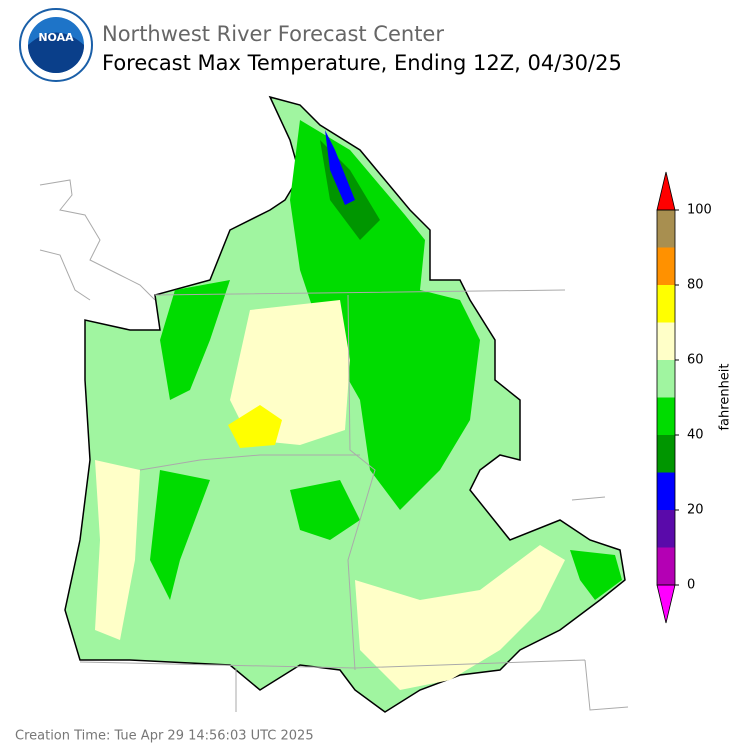  I want to click on tick-label: 20, so click(695, 510).